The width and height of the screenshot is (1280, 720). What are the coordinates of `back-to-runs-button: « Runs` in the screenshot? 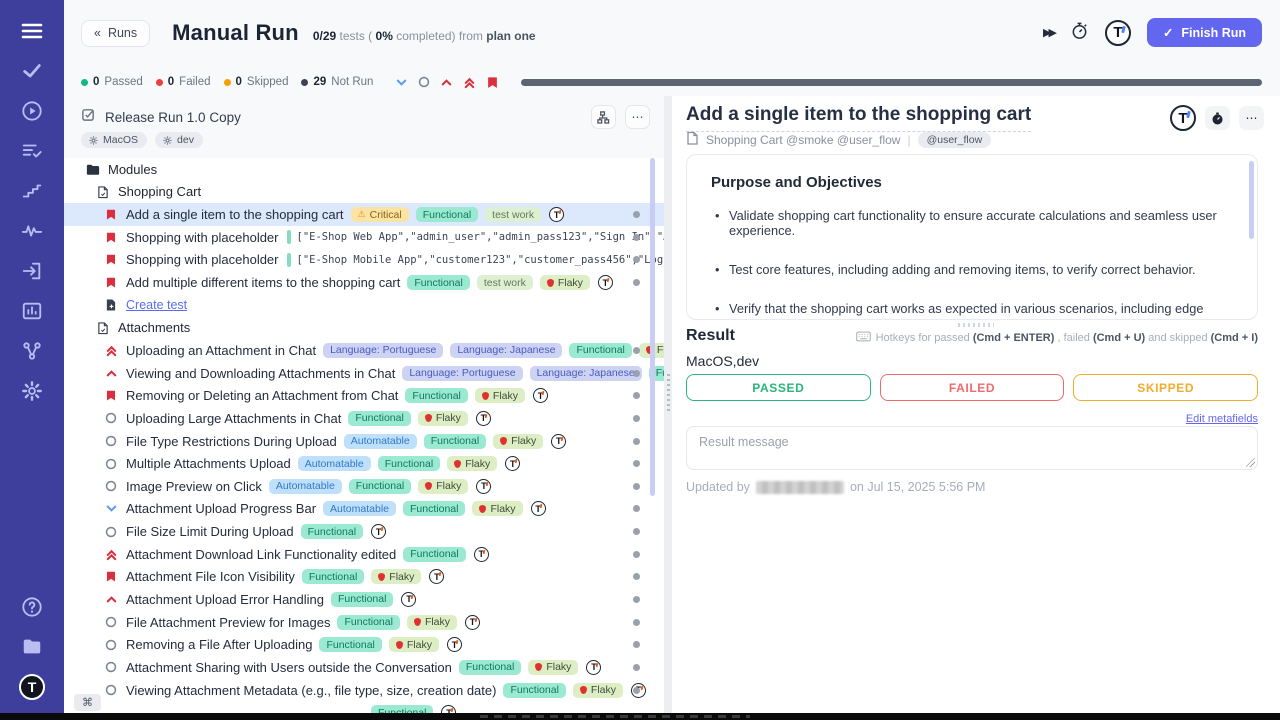 It's located at (116, 33).